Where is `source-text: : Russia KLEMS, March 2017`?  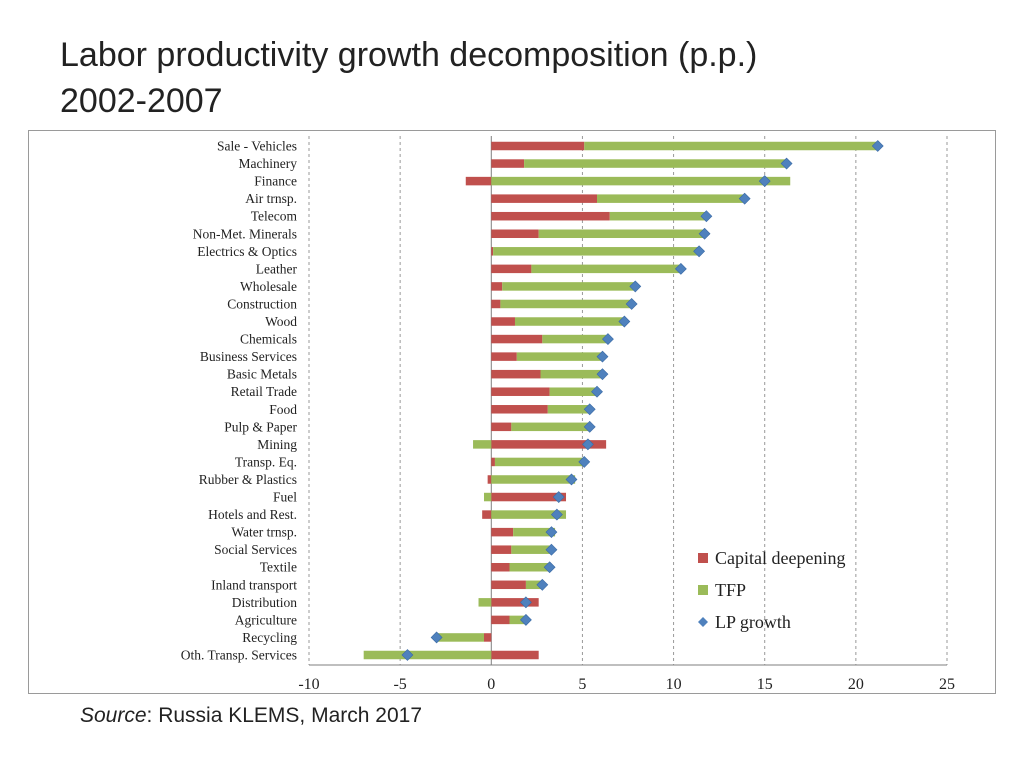 source-text: : Russia KLEMS, March 2017 is located at coordinates (284, 715).